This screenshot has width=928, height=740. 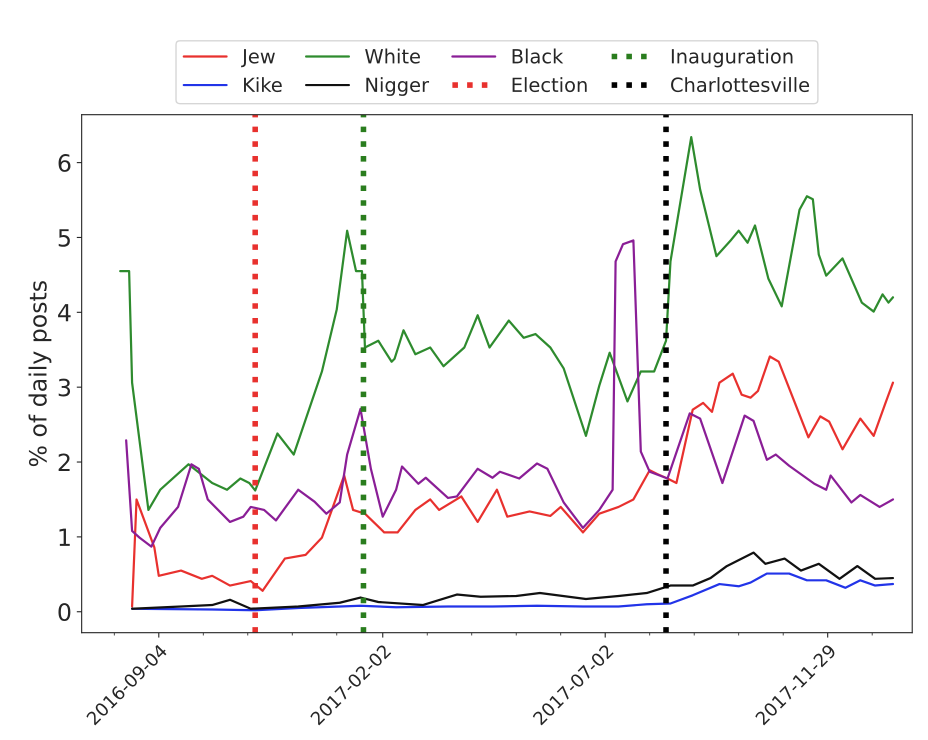 What do you see at coordinates (512, 580) in the screenshot?
I see `line-series` at bounding box center [512, 580].